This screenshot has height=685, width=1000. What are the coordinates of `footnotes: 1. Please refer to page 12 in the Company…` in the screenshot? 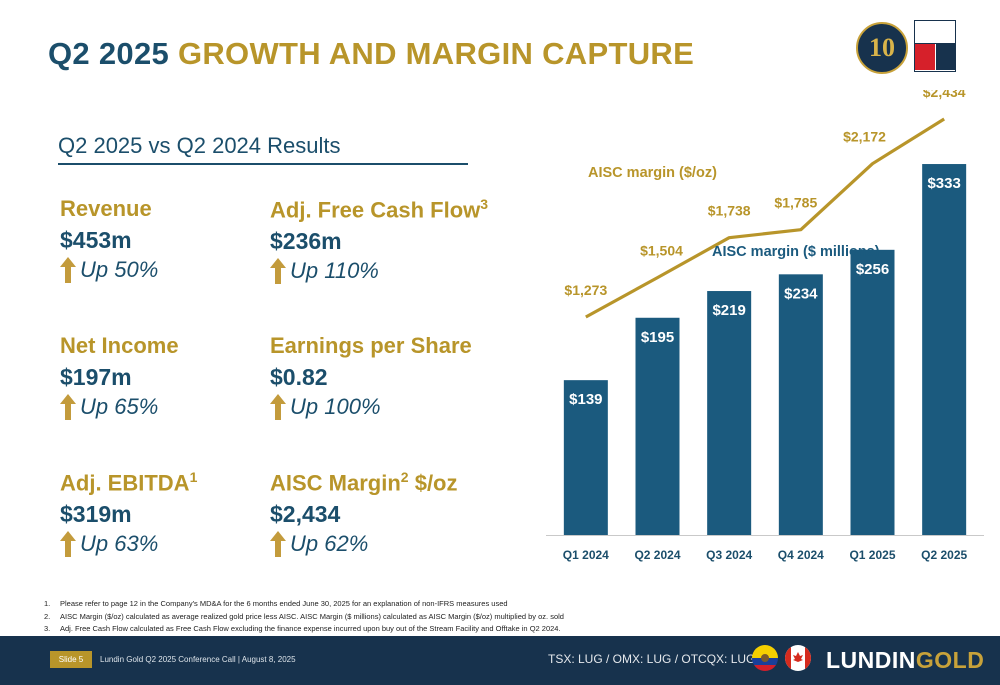 It's located at (304, 617).